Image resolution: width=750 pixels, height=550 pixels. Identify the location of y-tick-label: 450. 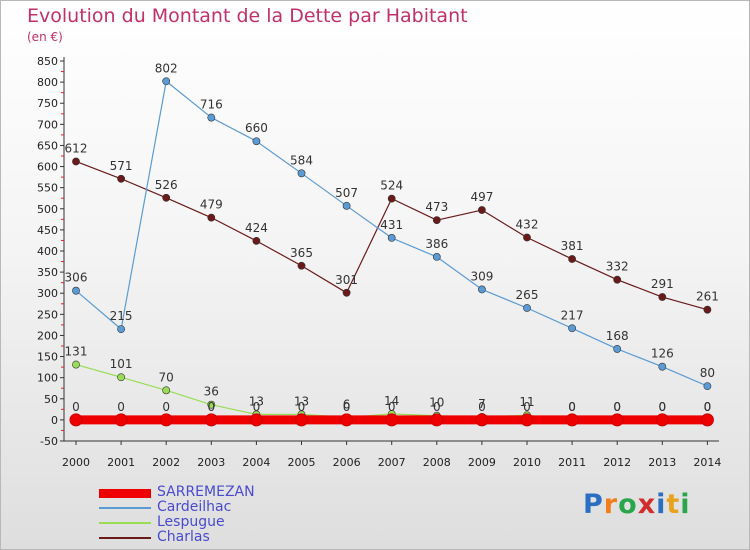
(47, 230).